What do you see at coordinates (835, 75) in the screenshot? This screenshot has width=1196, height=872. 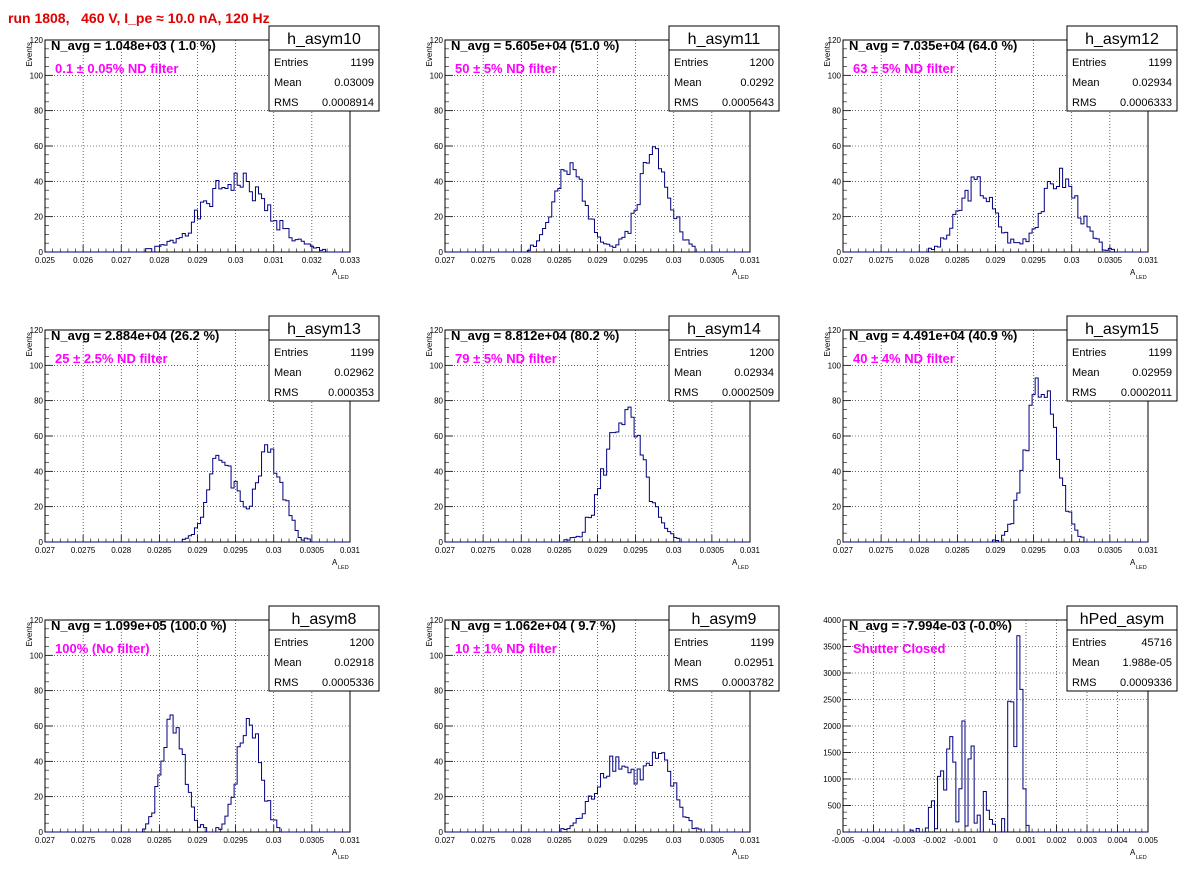 I see `y-tick-label: 100` at bounding box center [835, 75].